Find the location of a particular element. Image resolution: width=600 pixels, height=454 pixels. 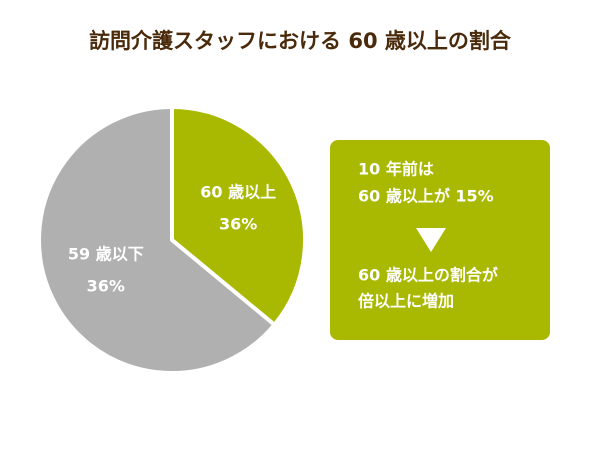

pie-slice is located at coordinates (238, 216).